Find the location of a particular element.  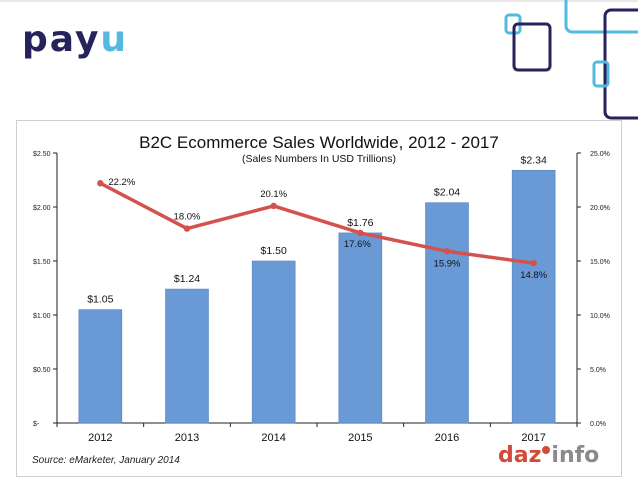

bar-value-label: $1.24 is located at coordinates (187, 279).